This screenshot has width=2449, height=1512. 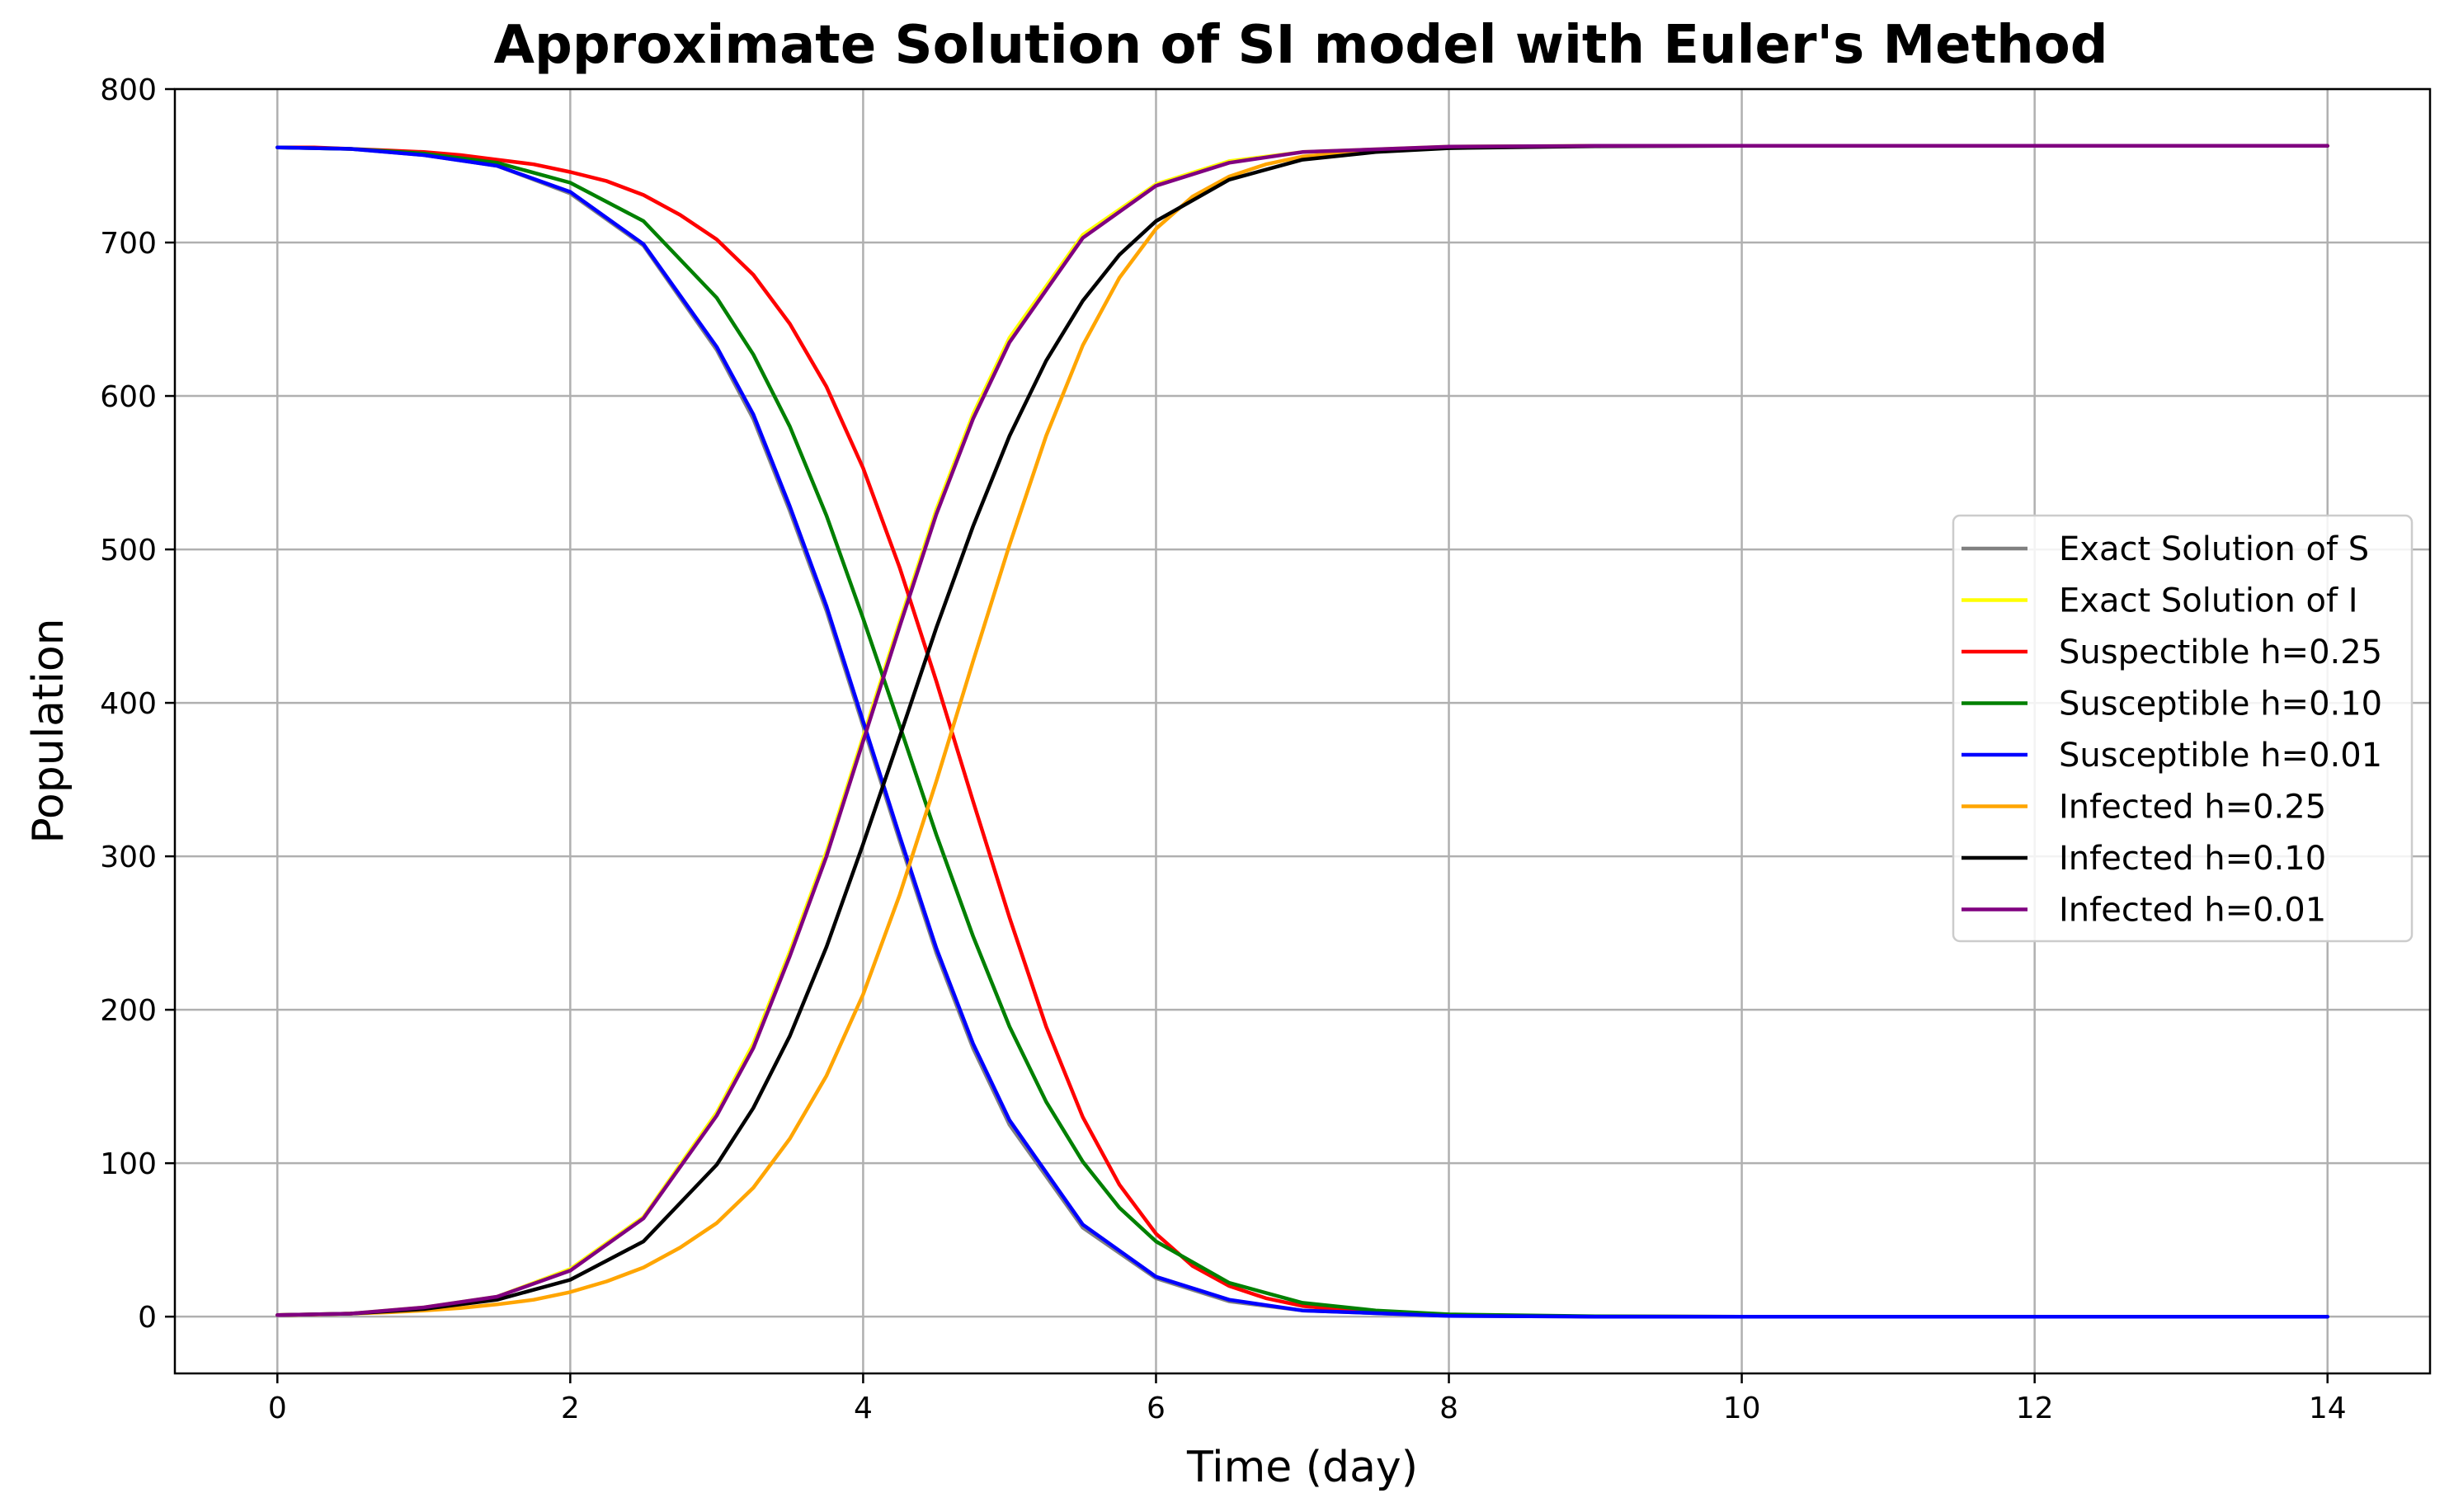 What do you see at coordinates (2220, 756) in the screenshot?
I see `legend-label: Susceptible h=0.01` at bounding box center [2220, 756].